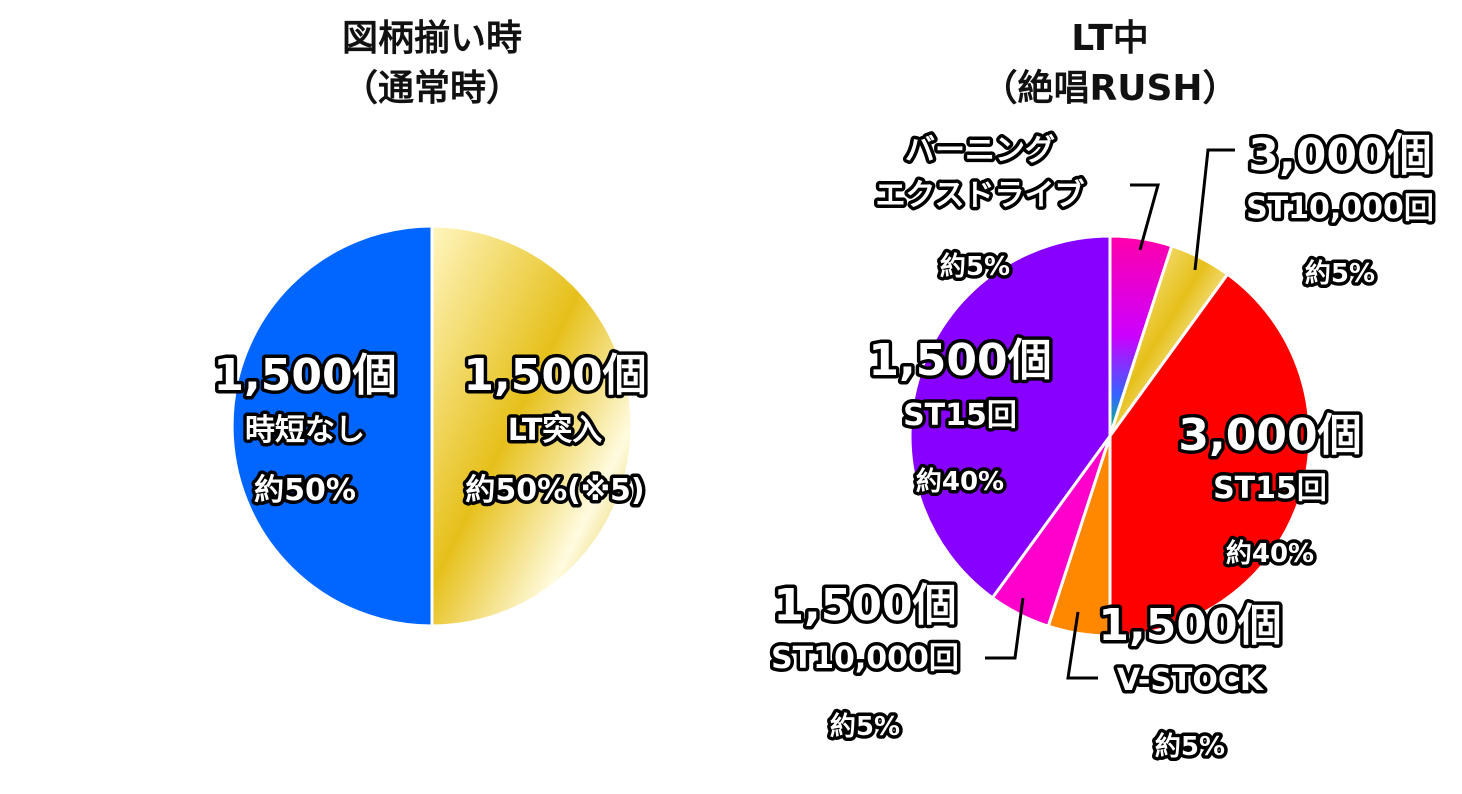 This screenshot has width=1462, height=794. I want to click on detail-label: V-STOCK, so click(1191, 680).